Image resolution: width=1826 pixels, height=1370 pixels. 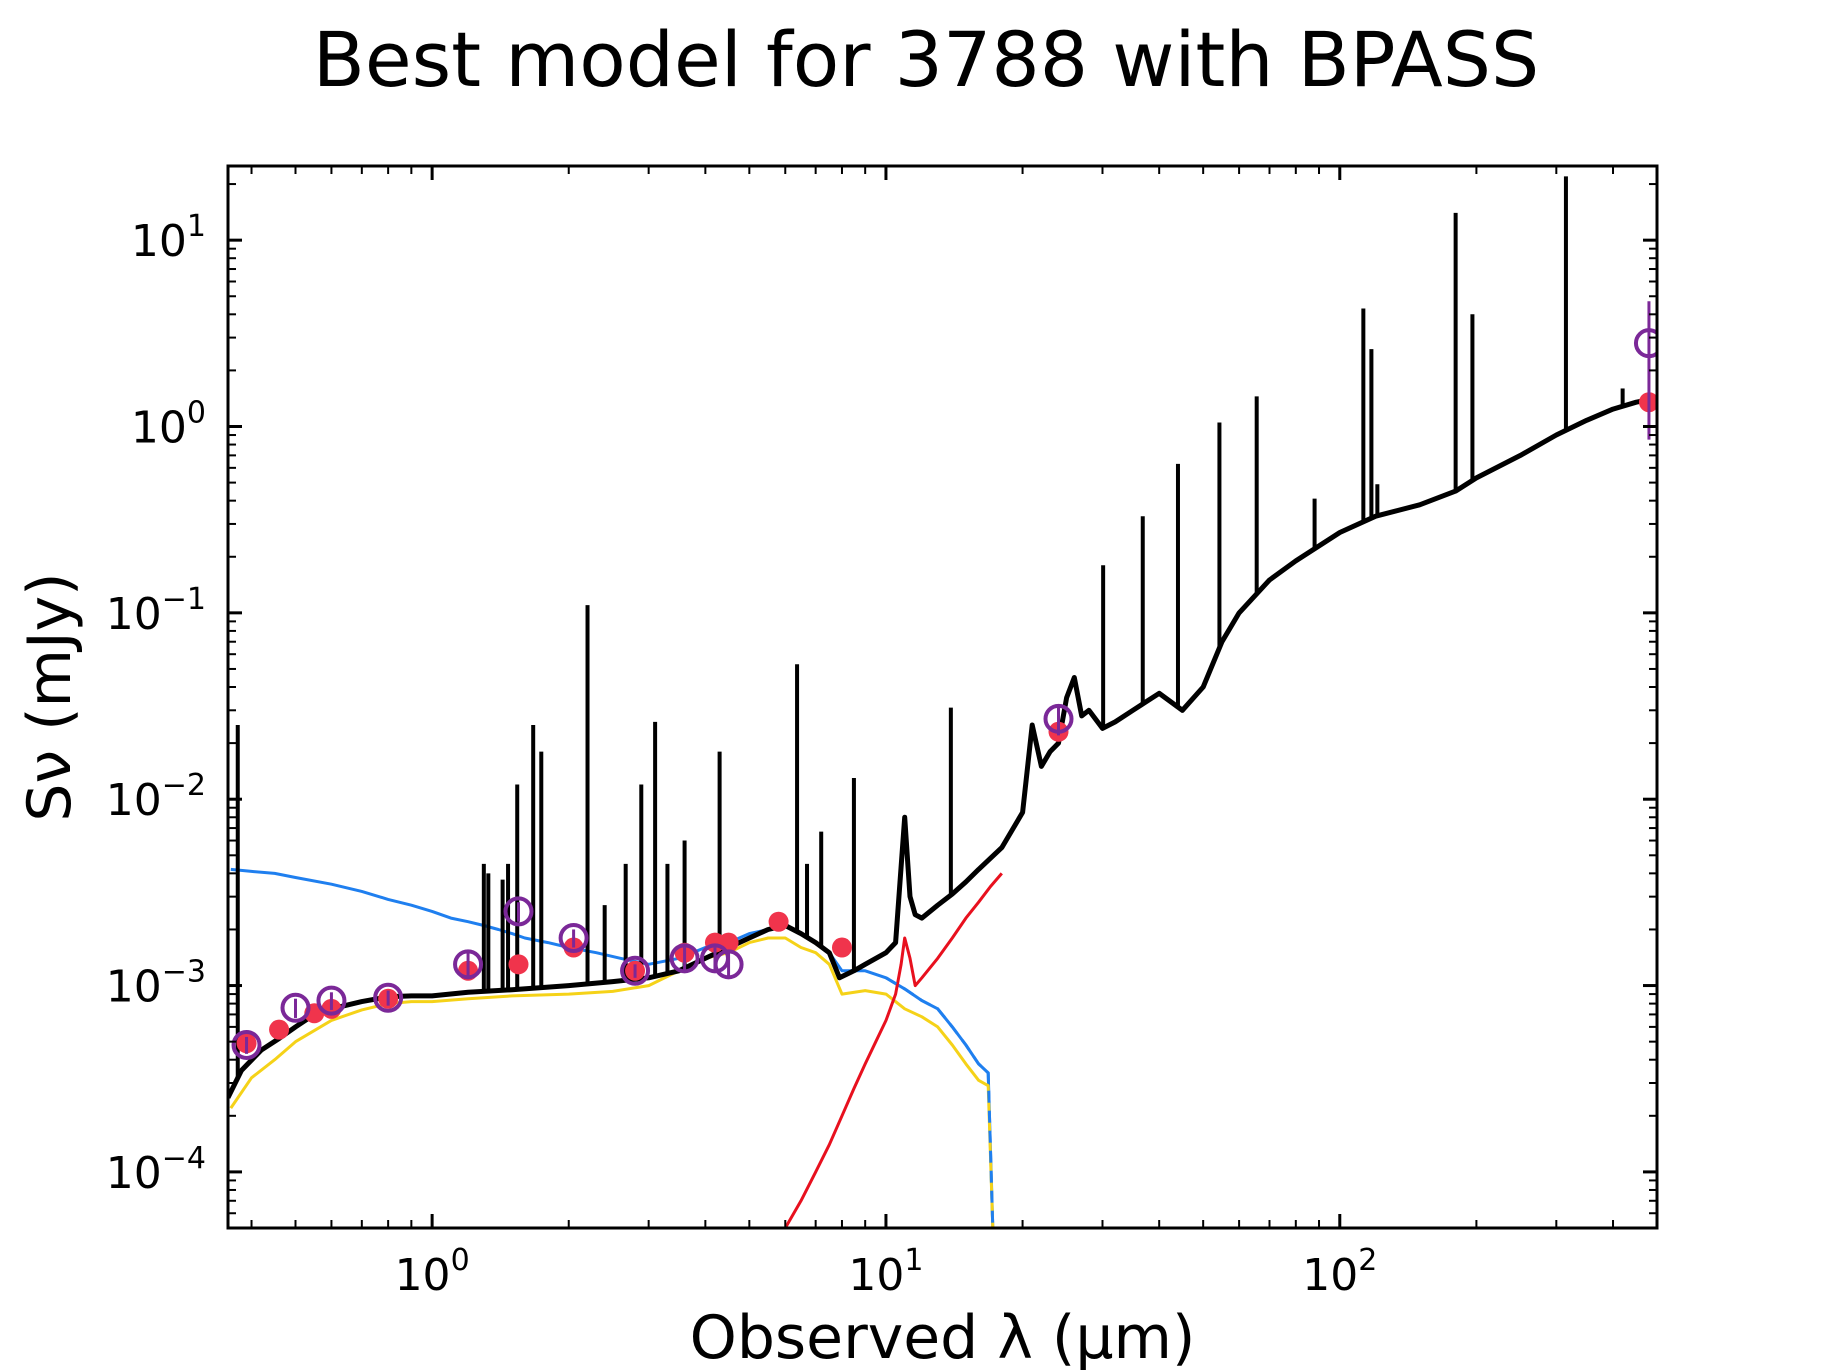 I want to click on y-axis-label: Sν (mJy), so click(x=50, y=696).